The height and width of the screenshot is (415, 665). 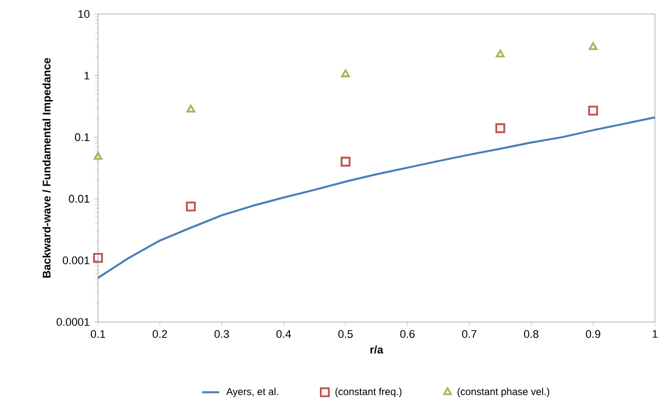 I want to click on y-tick-label: 0.0001, so click(x=73, y=322).